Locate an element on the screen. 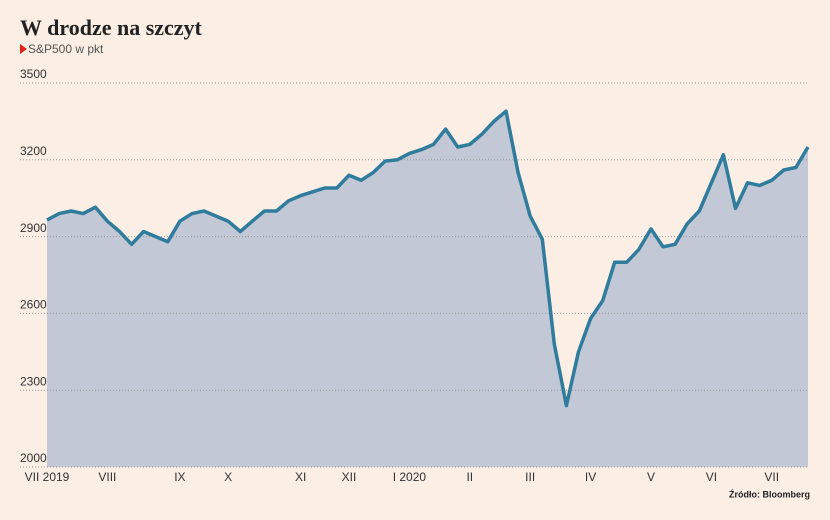 The height and width of the screenshot is (520, 830). x-tick-label: V is located at coordinates (651, 477).